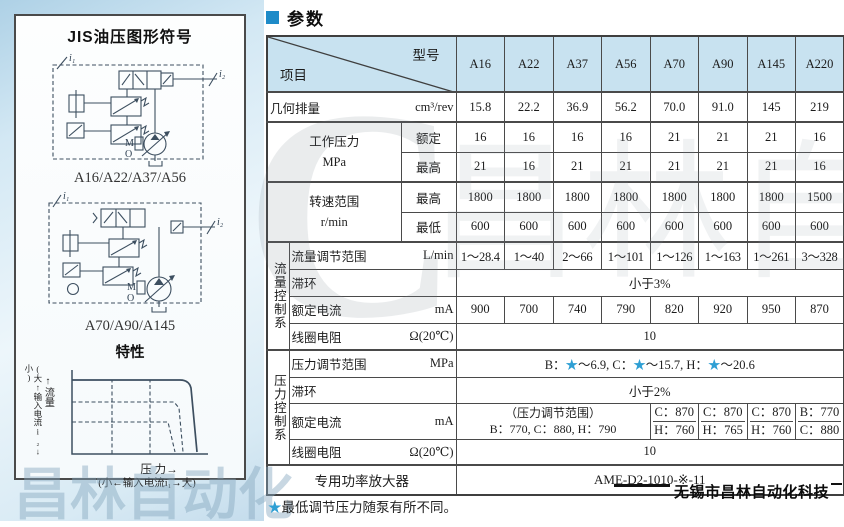 The height and width of the screenshot is (527, 844). Describe the element at coordinates (723, 255) in the screenshot. I see `cell-value: 1～163` at that location.